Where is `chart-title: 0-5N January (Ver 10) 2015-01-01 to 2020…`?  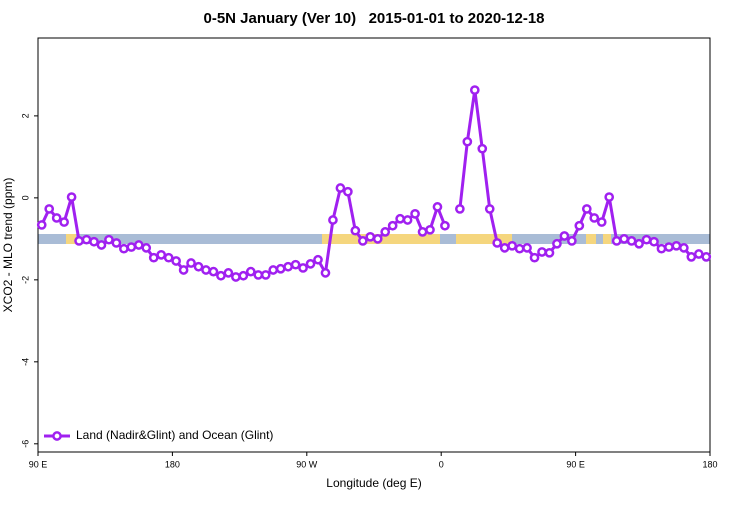 chart-title: 0-5N January (Ver 10) 2015-01-01 to 2020… is located at coordinates (373, 18).